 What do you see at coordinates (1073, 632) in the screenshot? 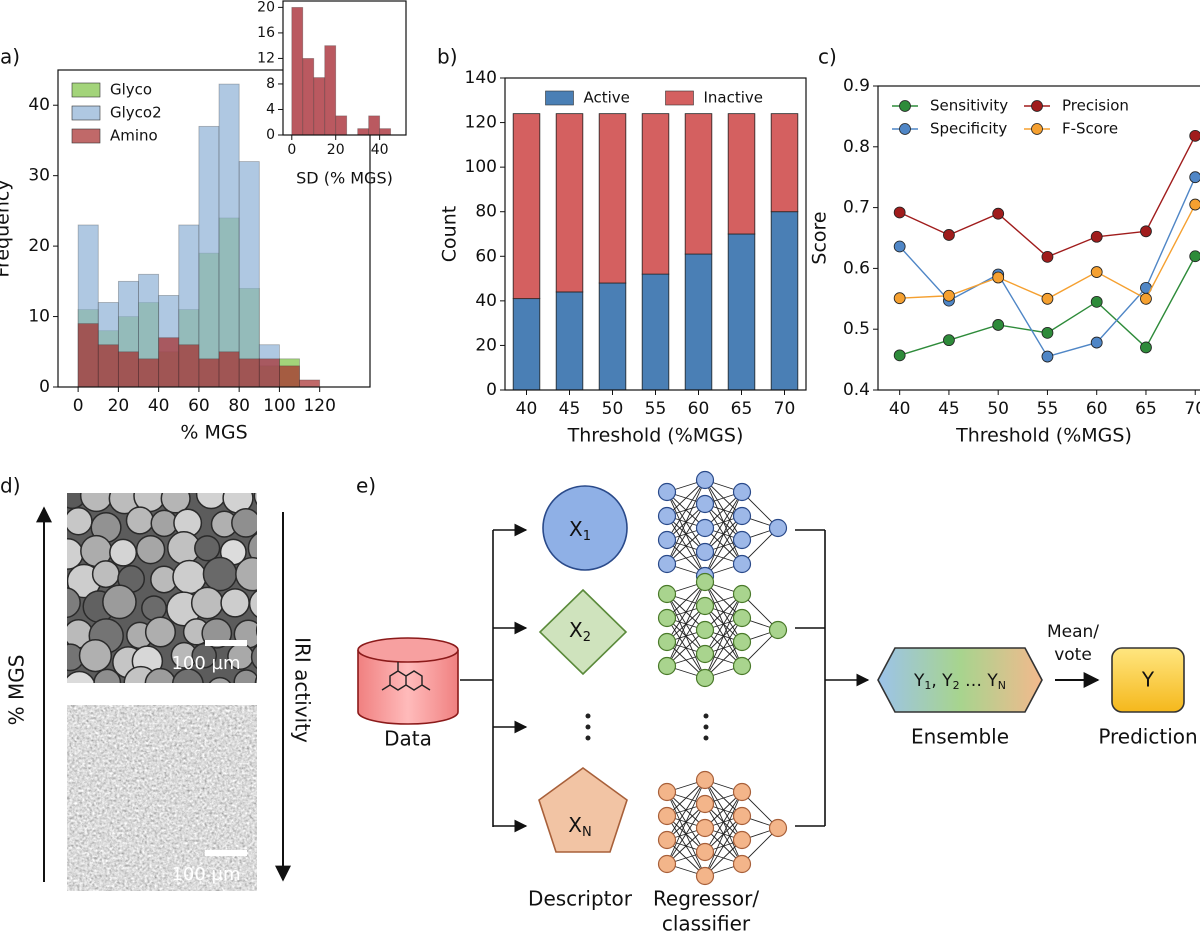
I see `edge-label: Mean/` at bounding box center [1073, 632].